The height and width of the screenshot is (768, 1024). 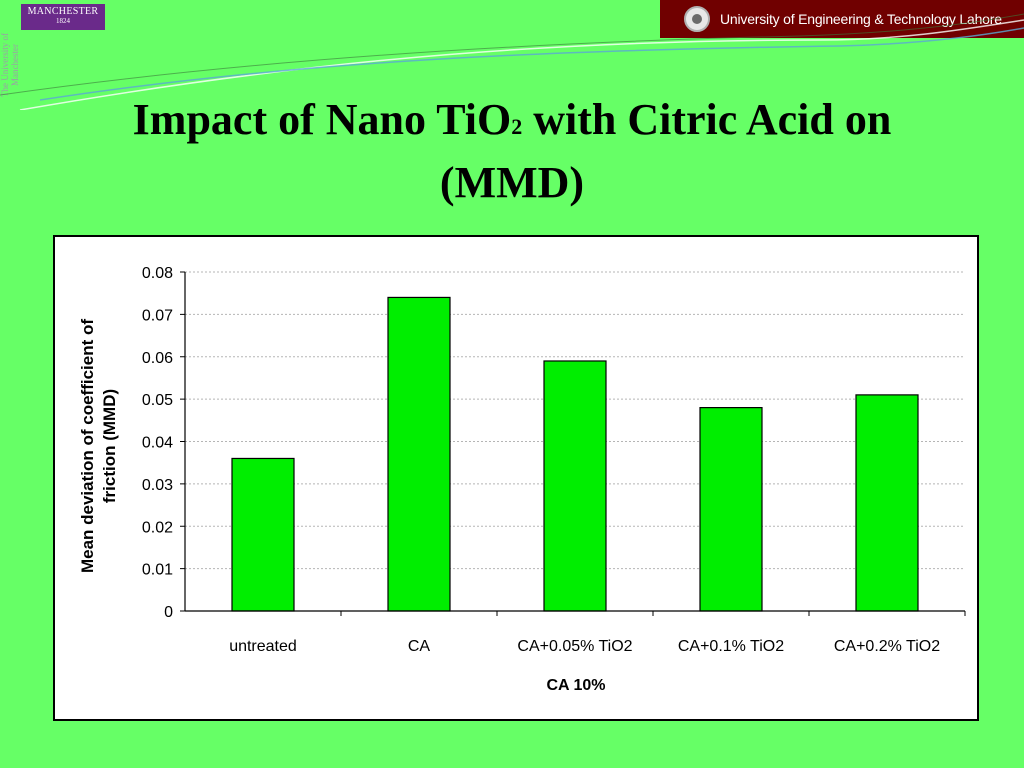 What do you see at coordinates (157, 527) in the screenshot?
I see `y-tick-label: 0.02` at bounding box center [157, 527].